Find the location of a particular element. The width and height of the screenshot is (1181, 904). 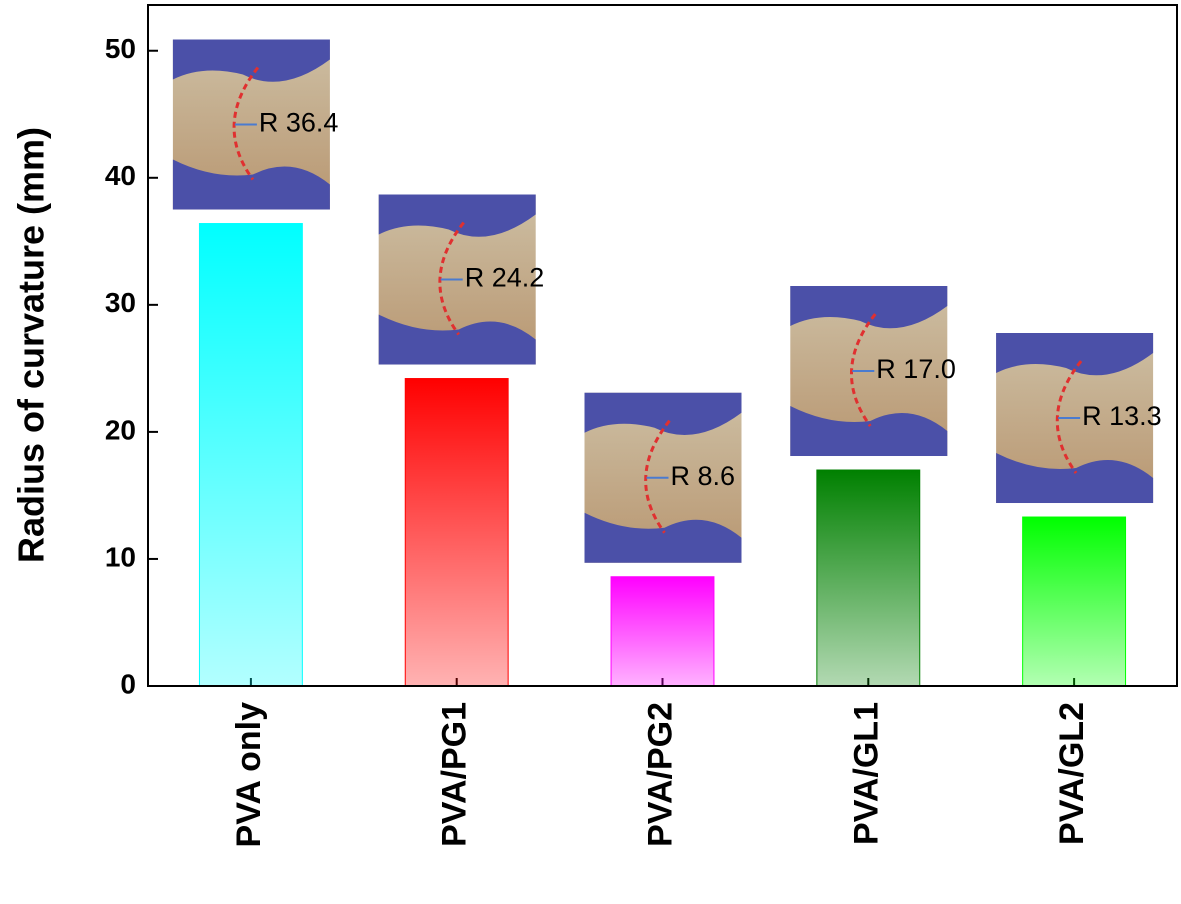

y-tick-label: 0 is located at coordinates (128, 683).